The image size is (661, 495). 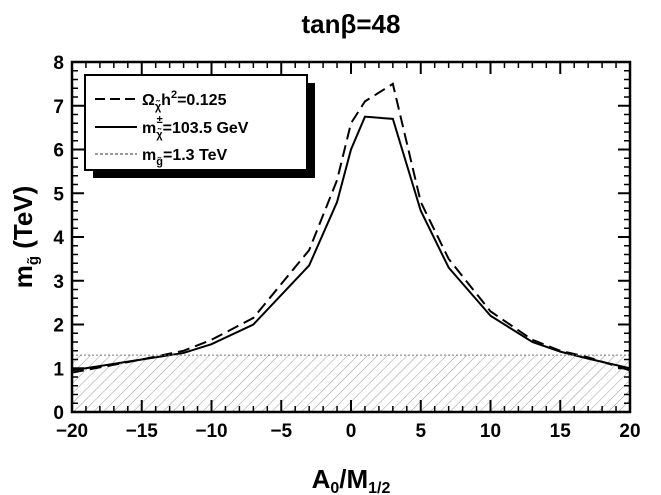 I want to click on y-tick-label: 6, so click(x=58, y=151).